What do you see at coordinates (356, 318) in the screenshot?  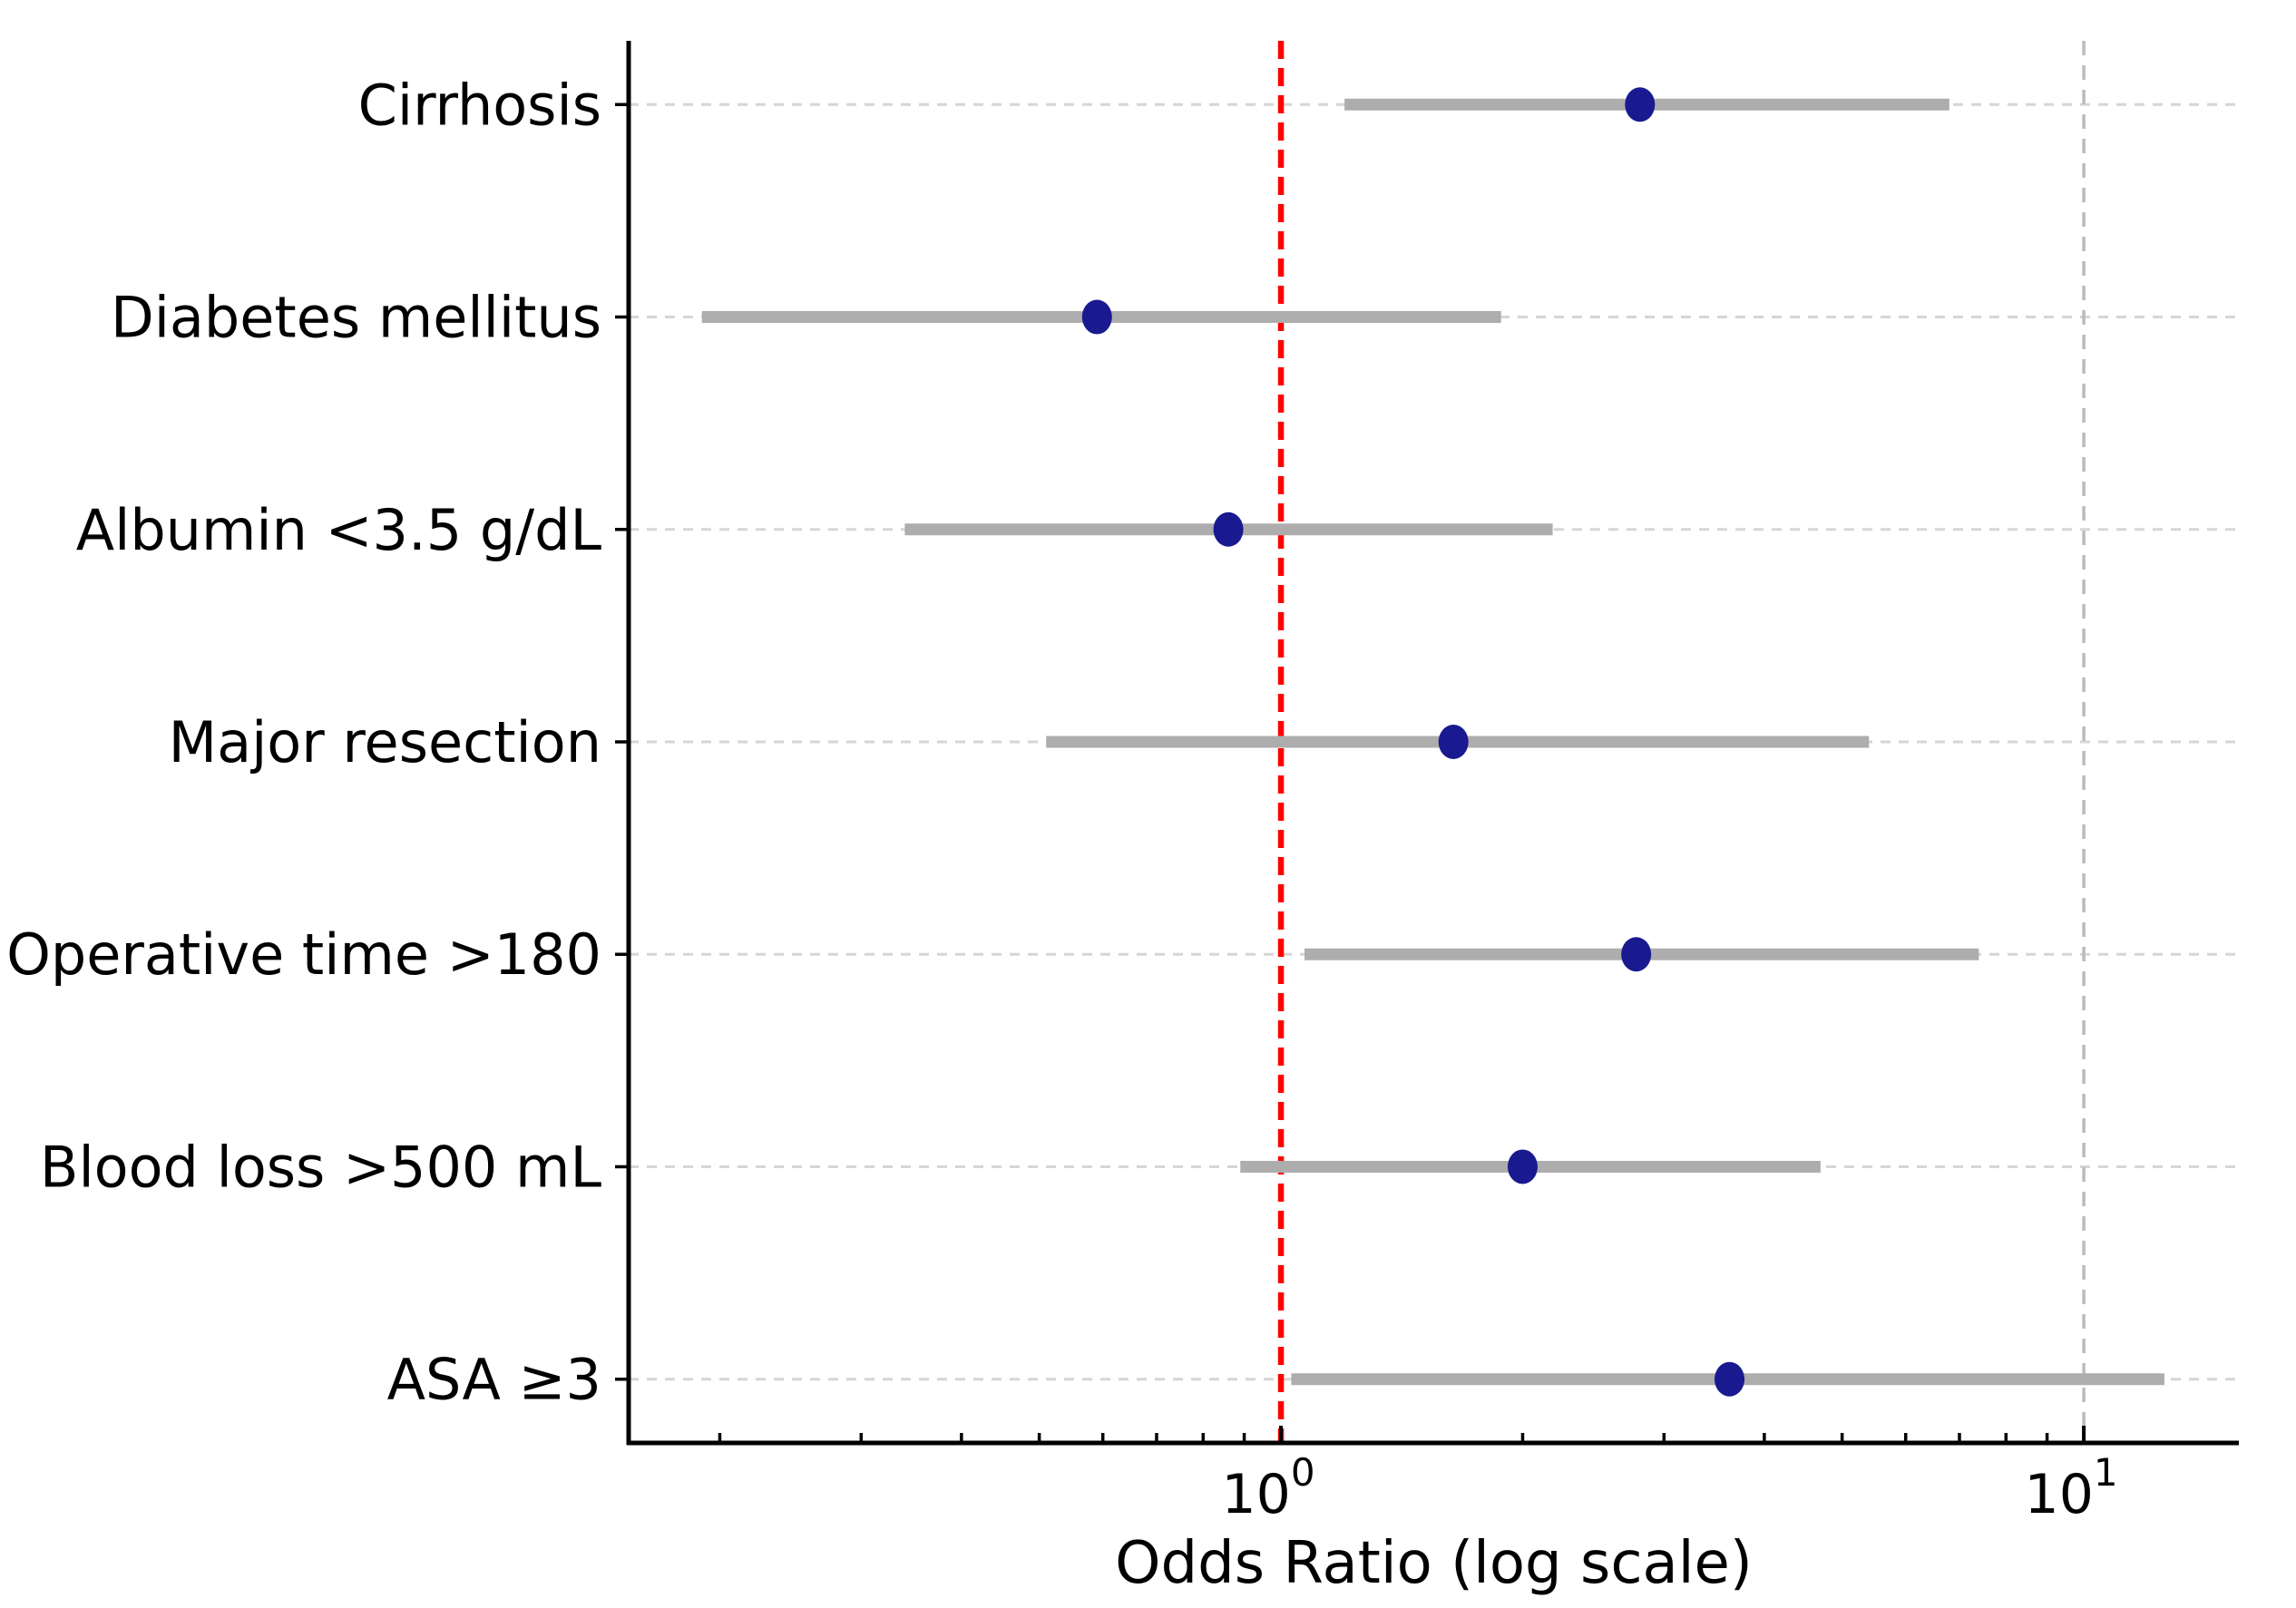 I see `category-label: Diabetes mellitus` at bounding box center [356, 318].